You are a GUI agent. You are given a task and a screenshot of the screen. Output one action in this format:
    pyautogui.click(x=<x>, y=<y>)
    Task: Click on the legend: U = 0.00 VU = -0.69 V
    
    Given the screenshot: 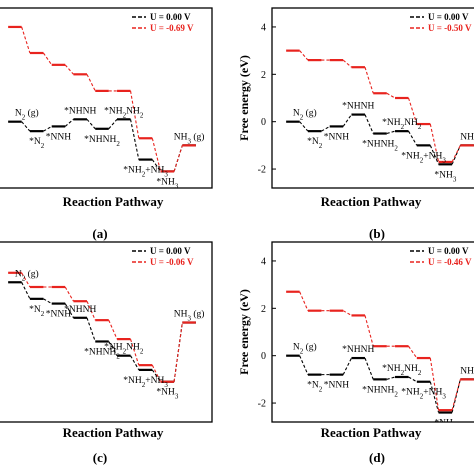 What is the action you would take?
    pyautogui.click(x=163, y=22)
    